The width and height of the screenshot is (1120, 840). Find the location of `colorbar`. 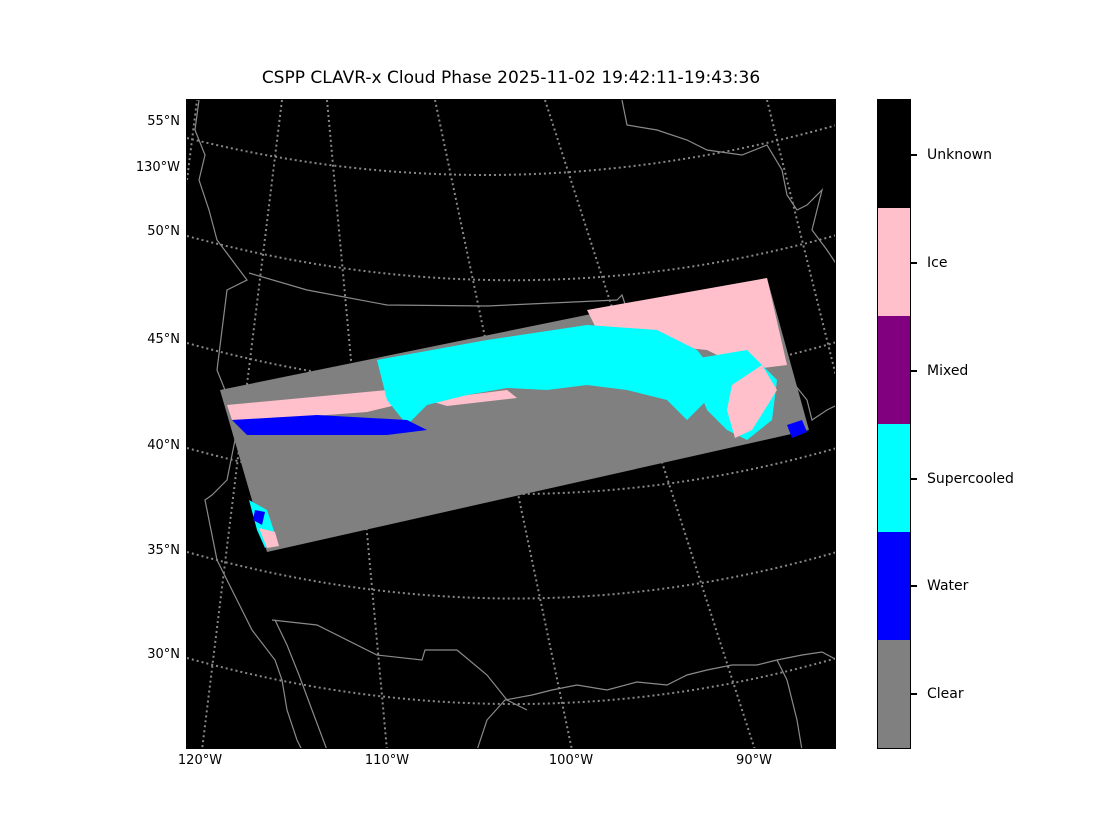

colorbar is located at coordinates (894, 424).